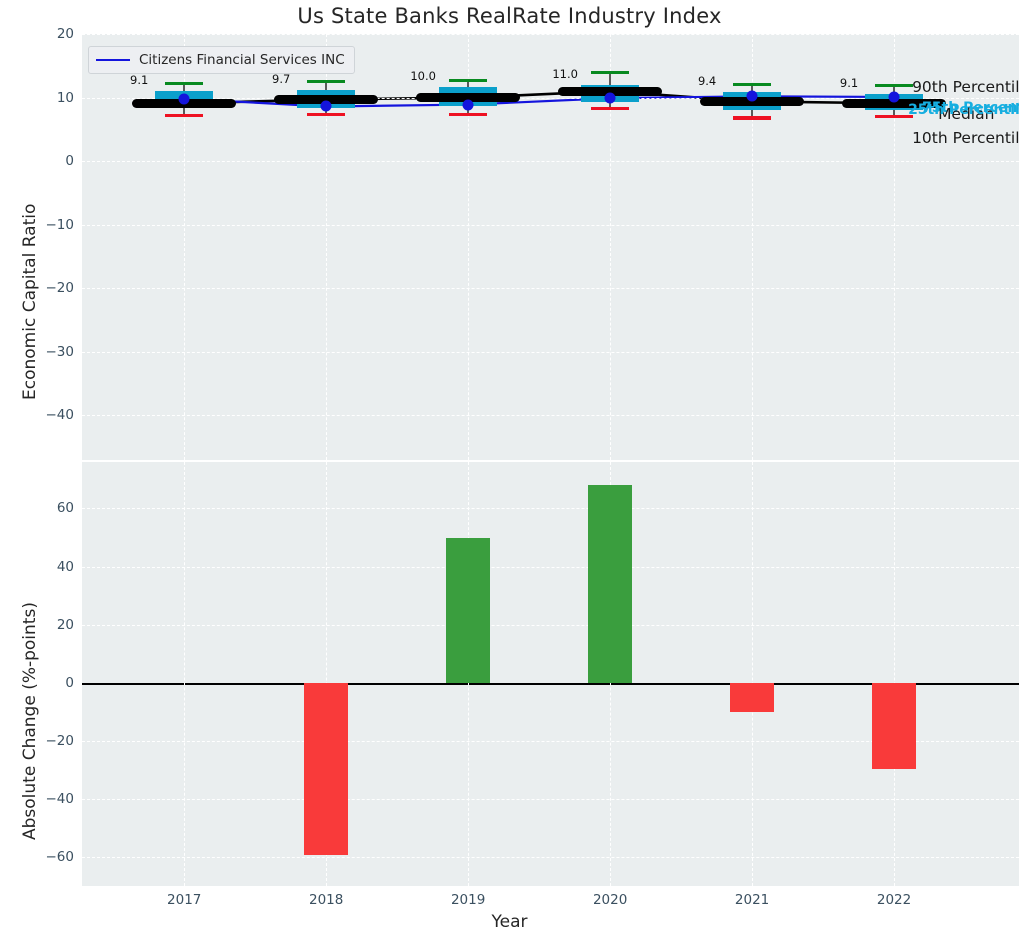 The image size is (1019, 942). I want to click on x-tick-label: 2017, so click(184, 900).